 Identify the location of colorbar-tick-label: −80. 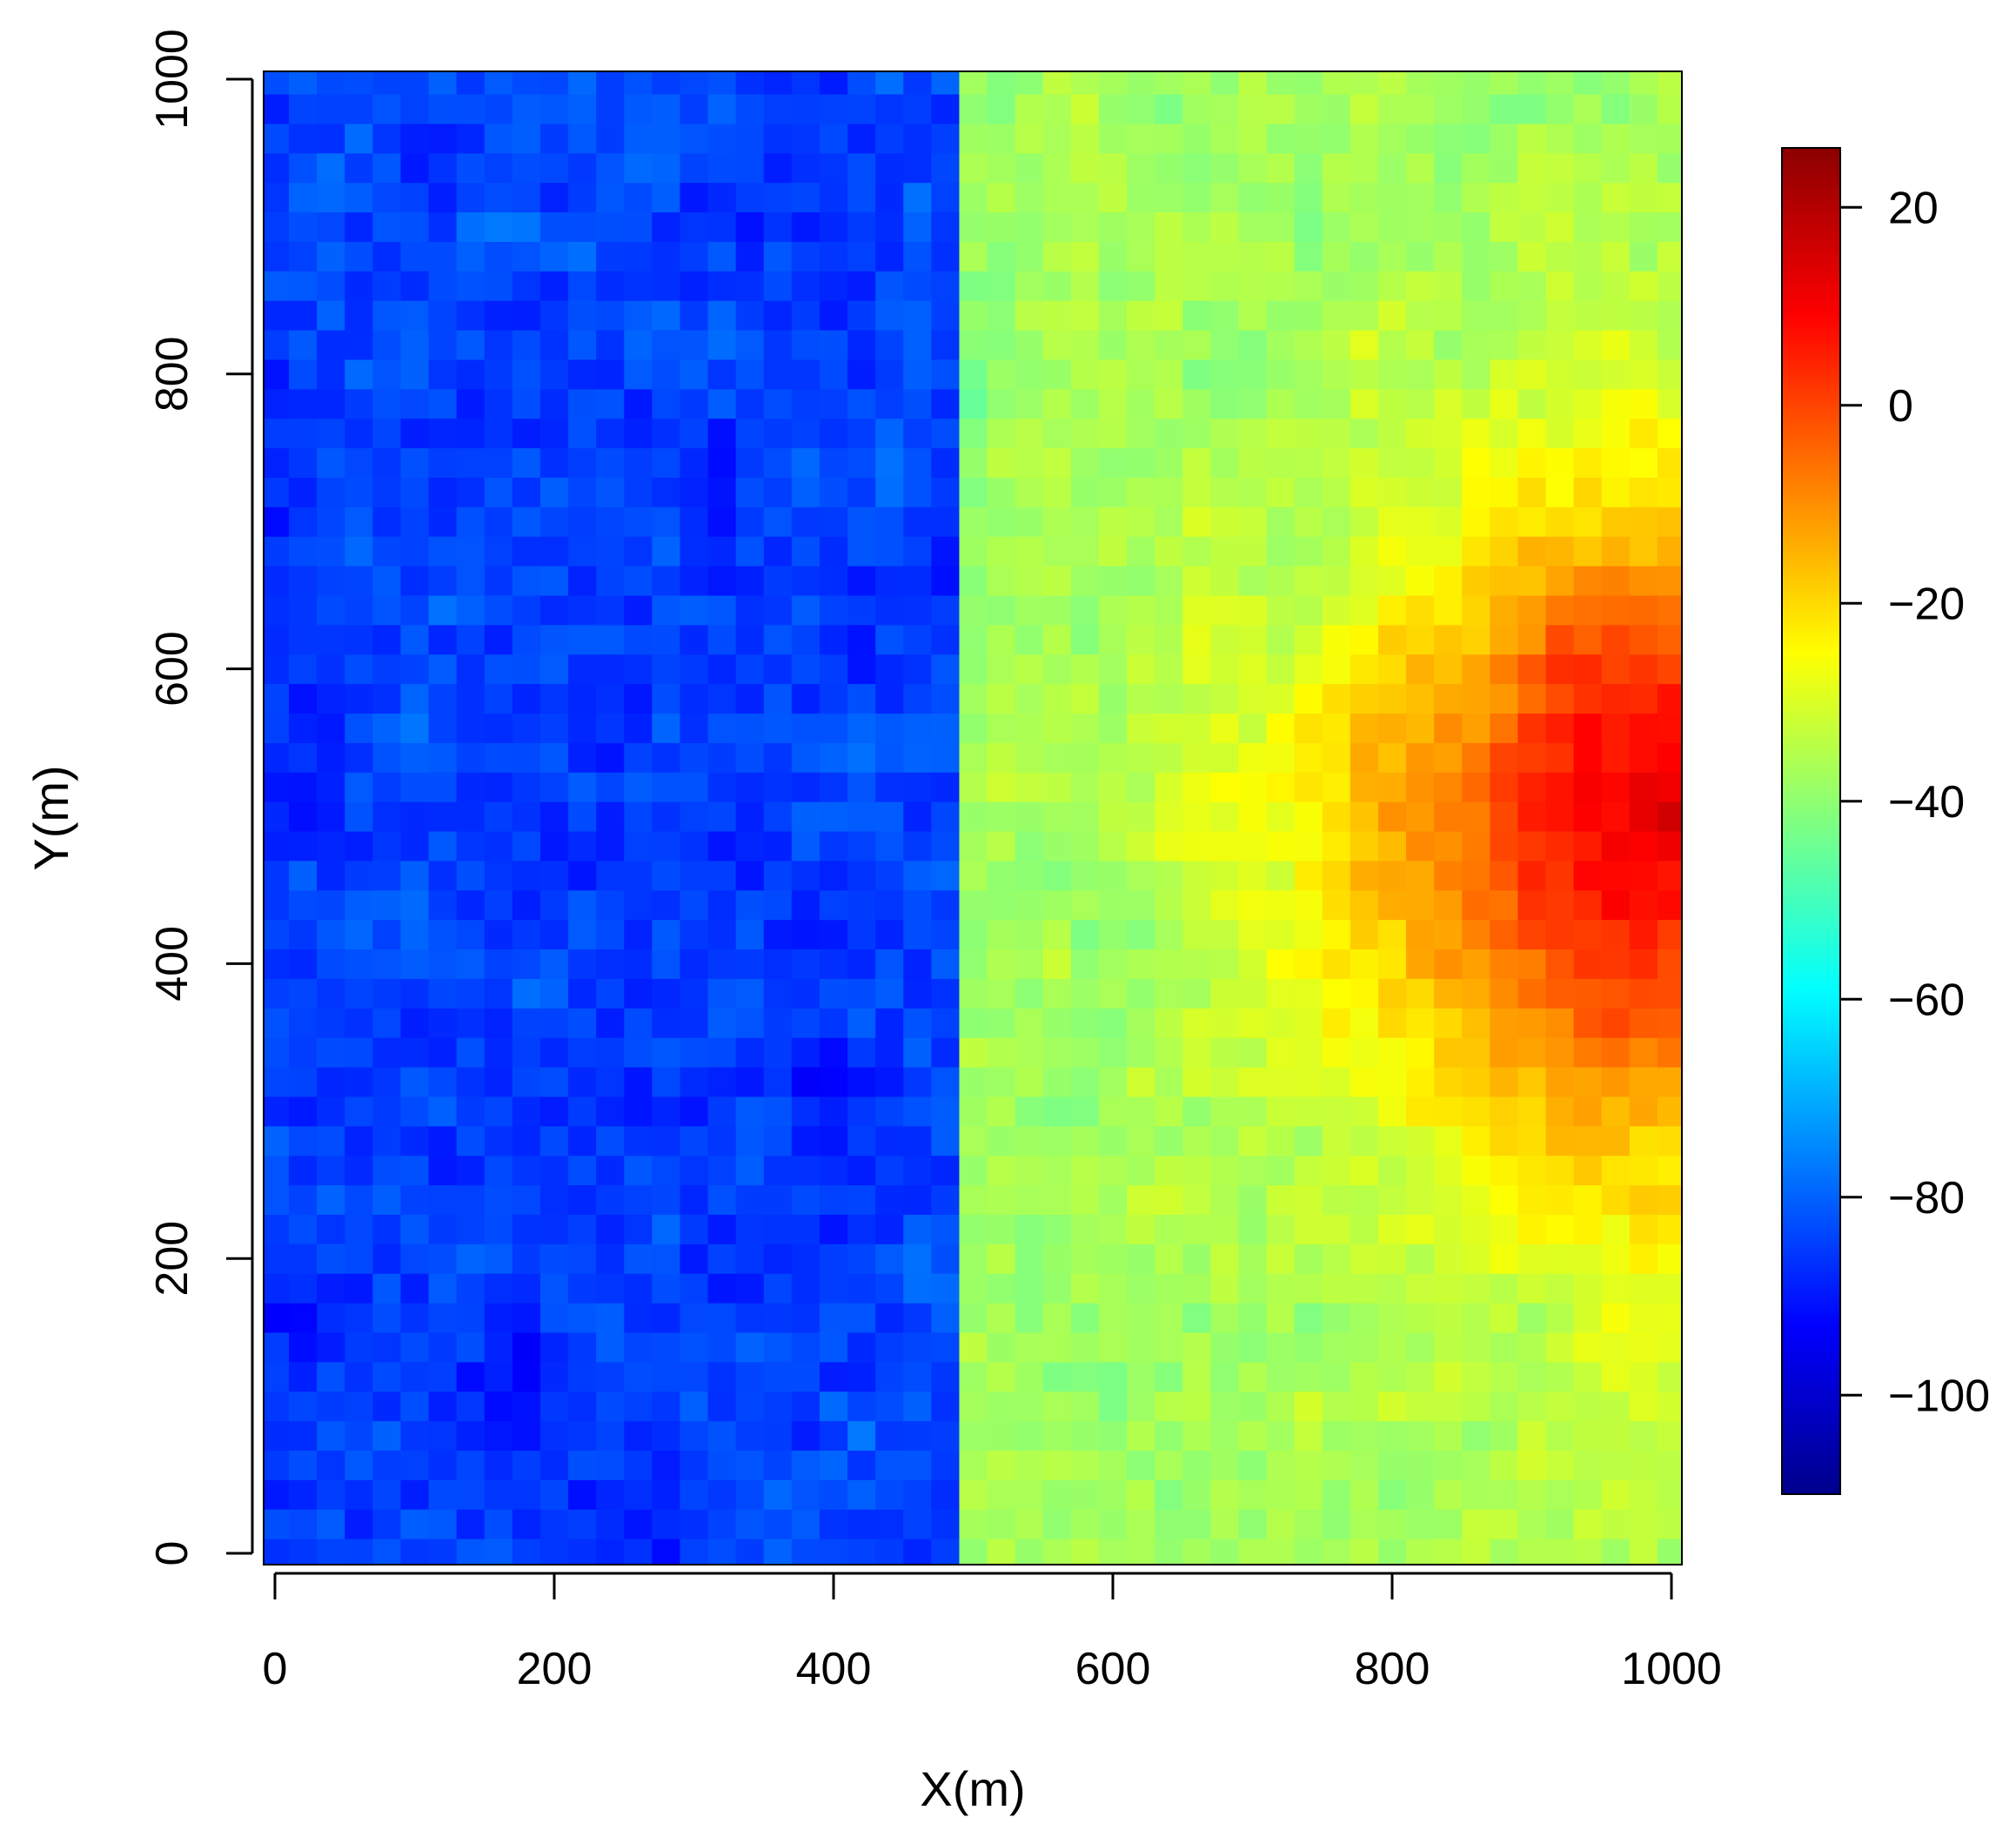
(1926, 1199).